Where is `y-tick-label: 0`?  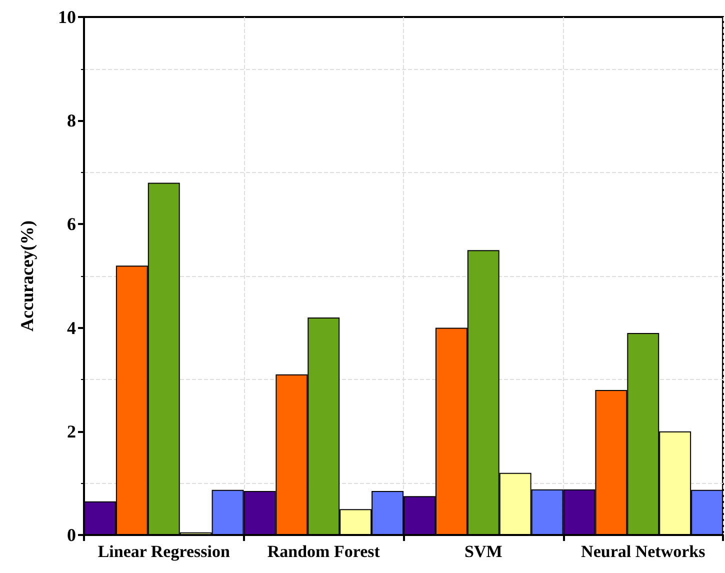 y-tick-label: 0 is located at coordinates (71, 535).